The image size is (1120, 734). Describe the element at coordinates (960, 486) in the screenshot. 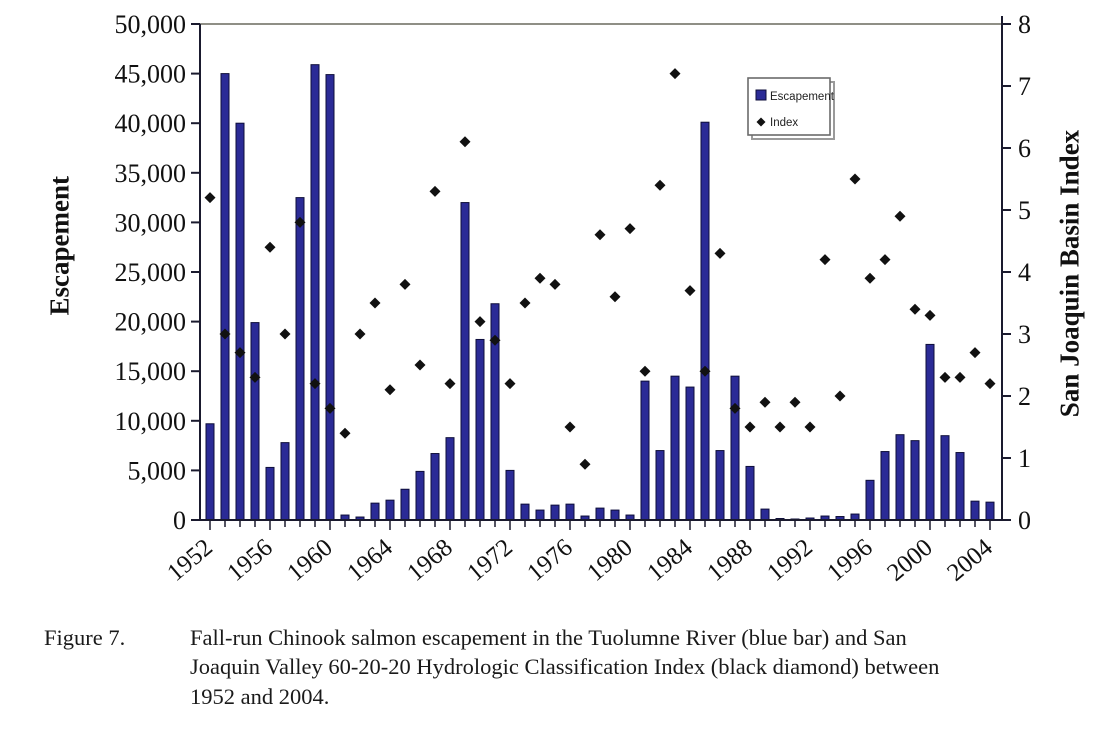

I see `bar-2002` at that location.